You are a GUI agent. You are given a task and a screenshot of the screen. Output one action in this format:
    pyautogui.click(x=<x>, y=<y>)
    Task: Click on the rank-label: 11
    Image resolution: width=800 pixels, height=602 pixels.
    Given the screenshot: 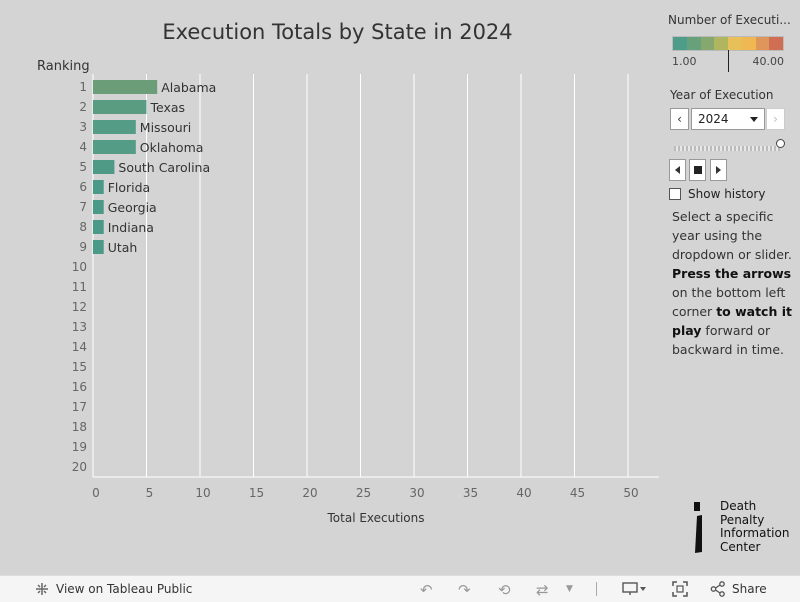 What is the action you would take?
    pyautogui.click(x=79, y=287)
    